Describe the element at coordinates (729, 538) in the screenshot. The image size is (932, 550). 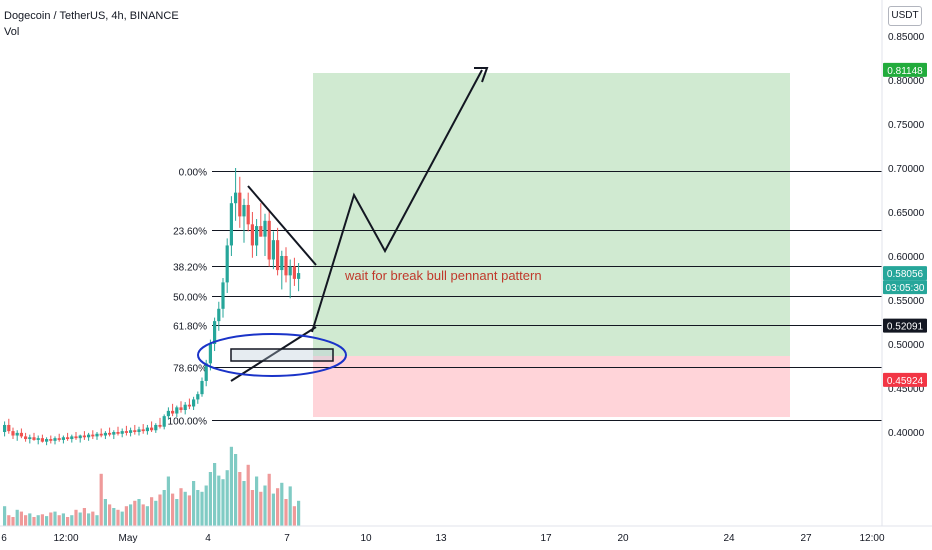
I see `time-tick-label: 24` at that location.